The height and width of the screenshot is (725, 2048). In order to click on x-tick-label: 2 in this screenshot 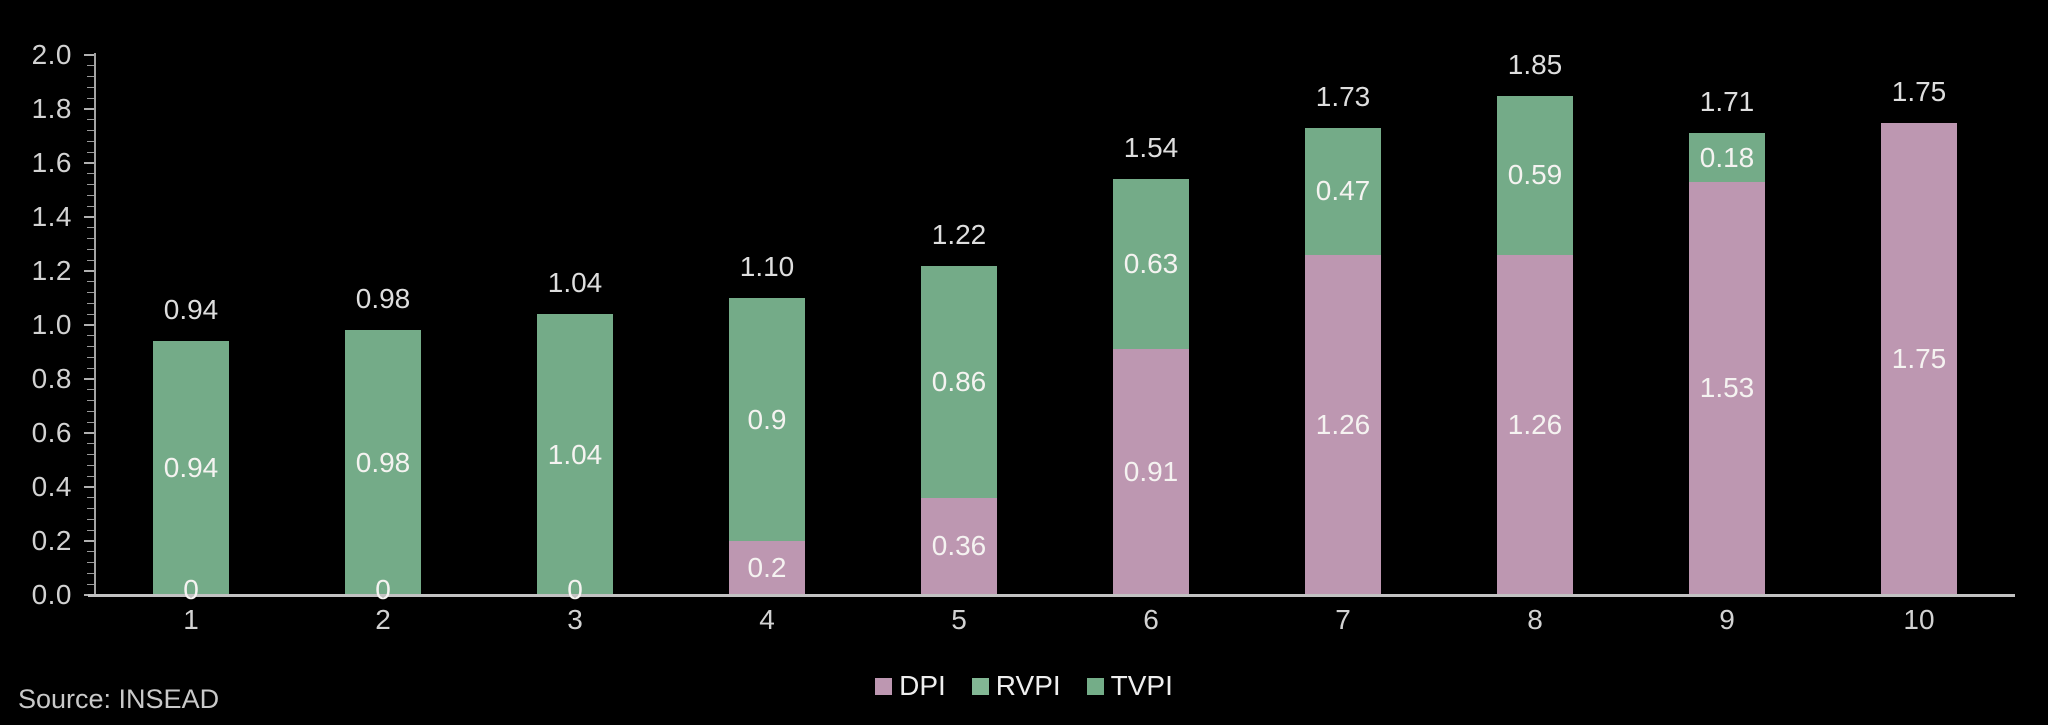, I will do `click(383, 619)`.